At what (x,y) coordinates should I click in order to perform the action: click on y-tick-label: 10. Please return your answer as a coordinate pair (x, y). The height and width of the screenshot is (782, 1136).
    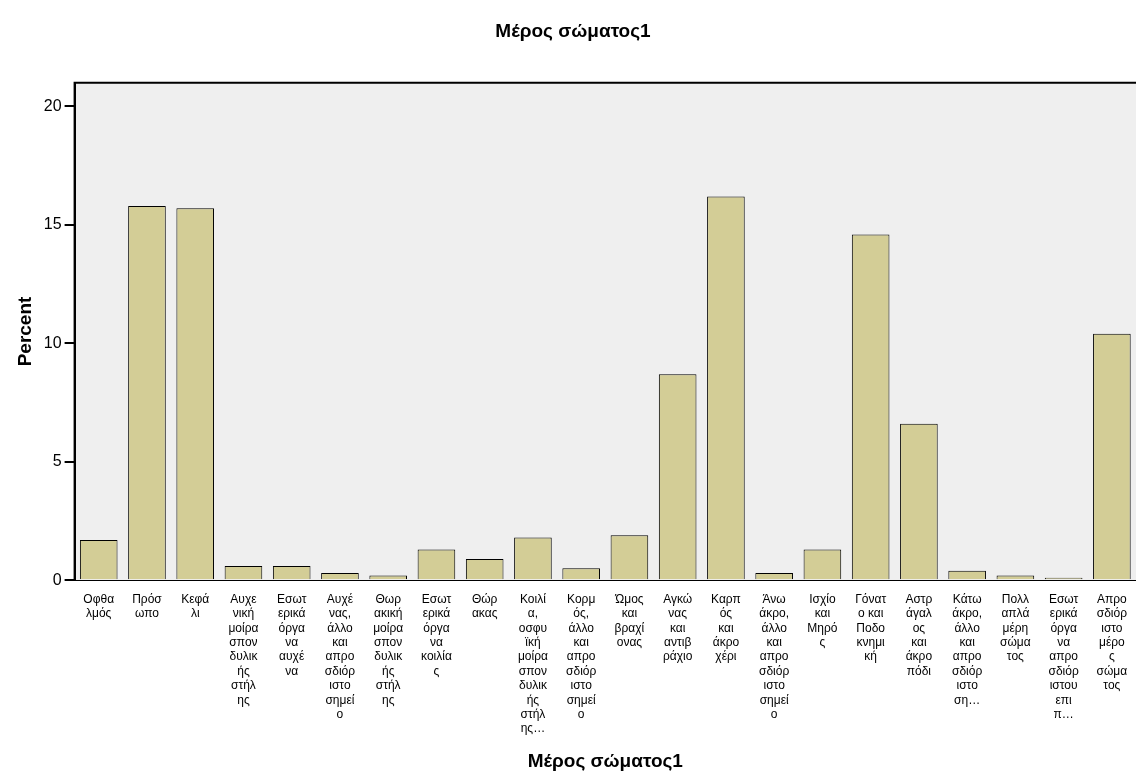
    Looking at the image, I should click on (52, 342).